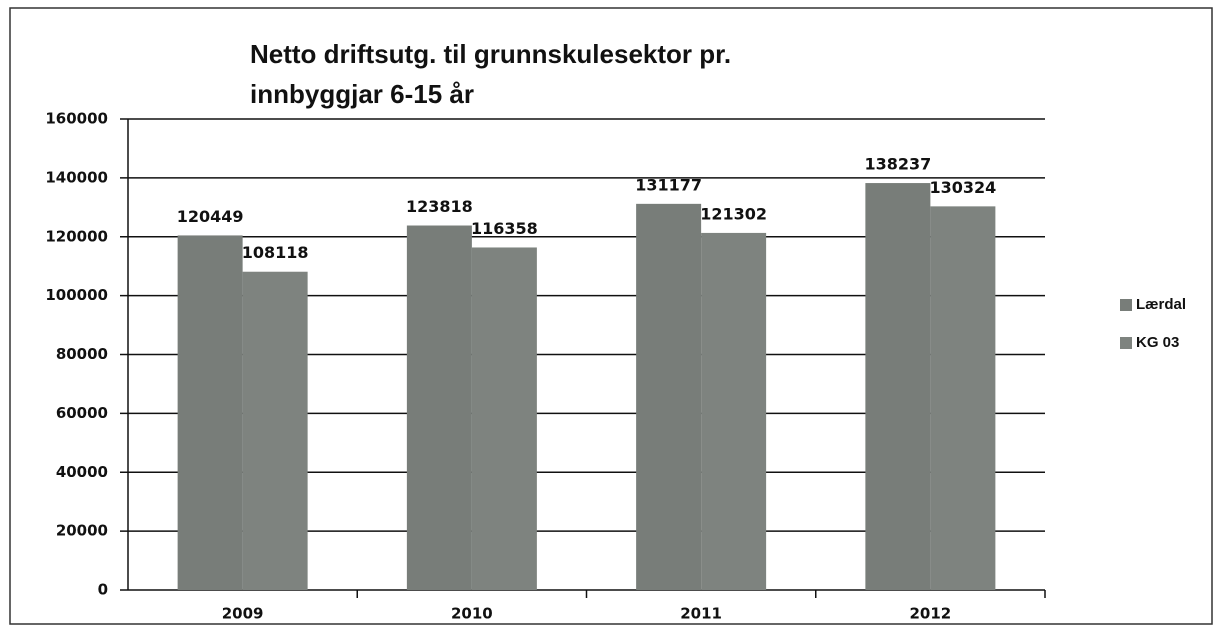 Image resolution: width=1220 pixels, height=629 pixels. What do you see at coordinates (931, 614) in the screenshot?
I see `x-tick-label: 2012` at bounding box center [931, 614].